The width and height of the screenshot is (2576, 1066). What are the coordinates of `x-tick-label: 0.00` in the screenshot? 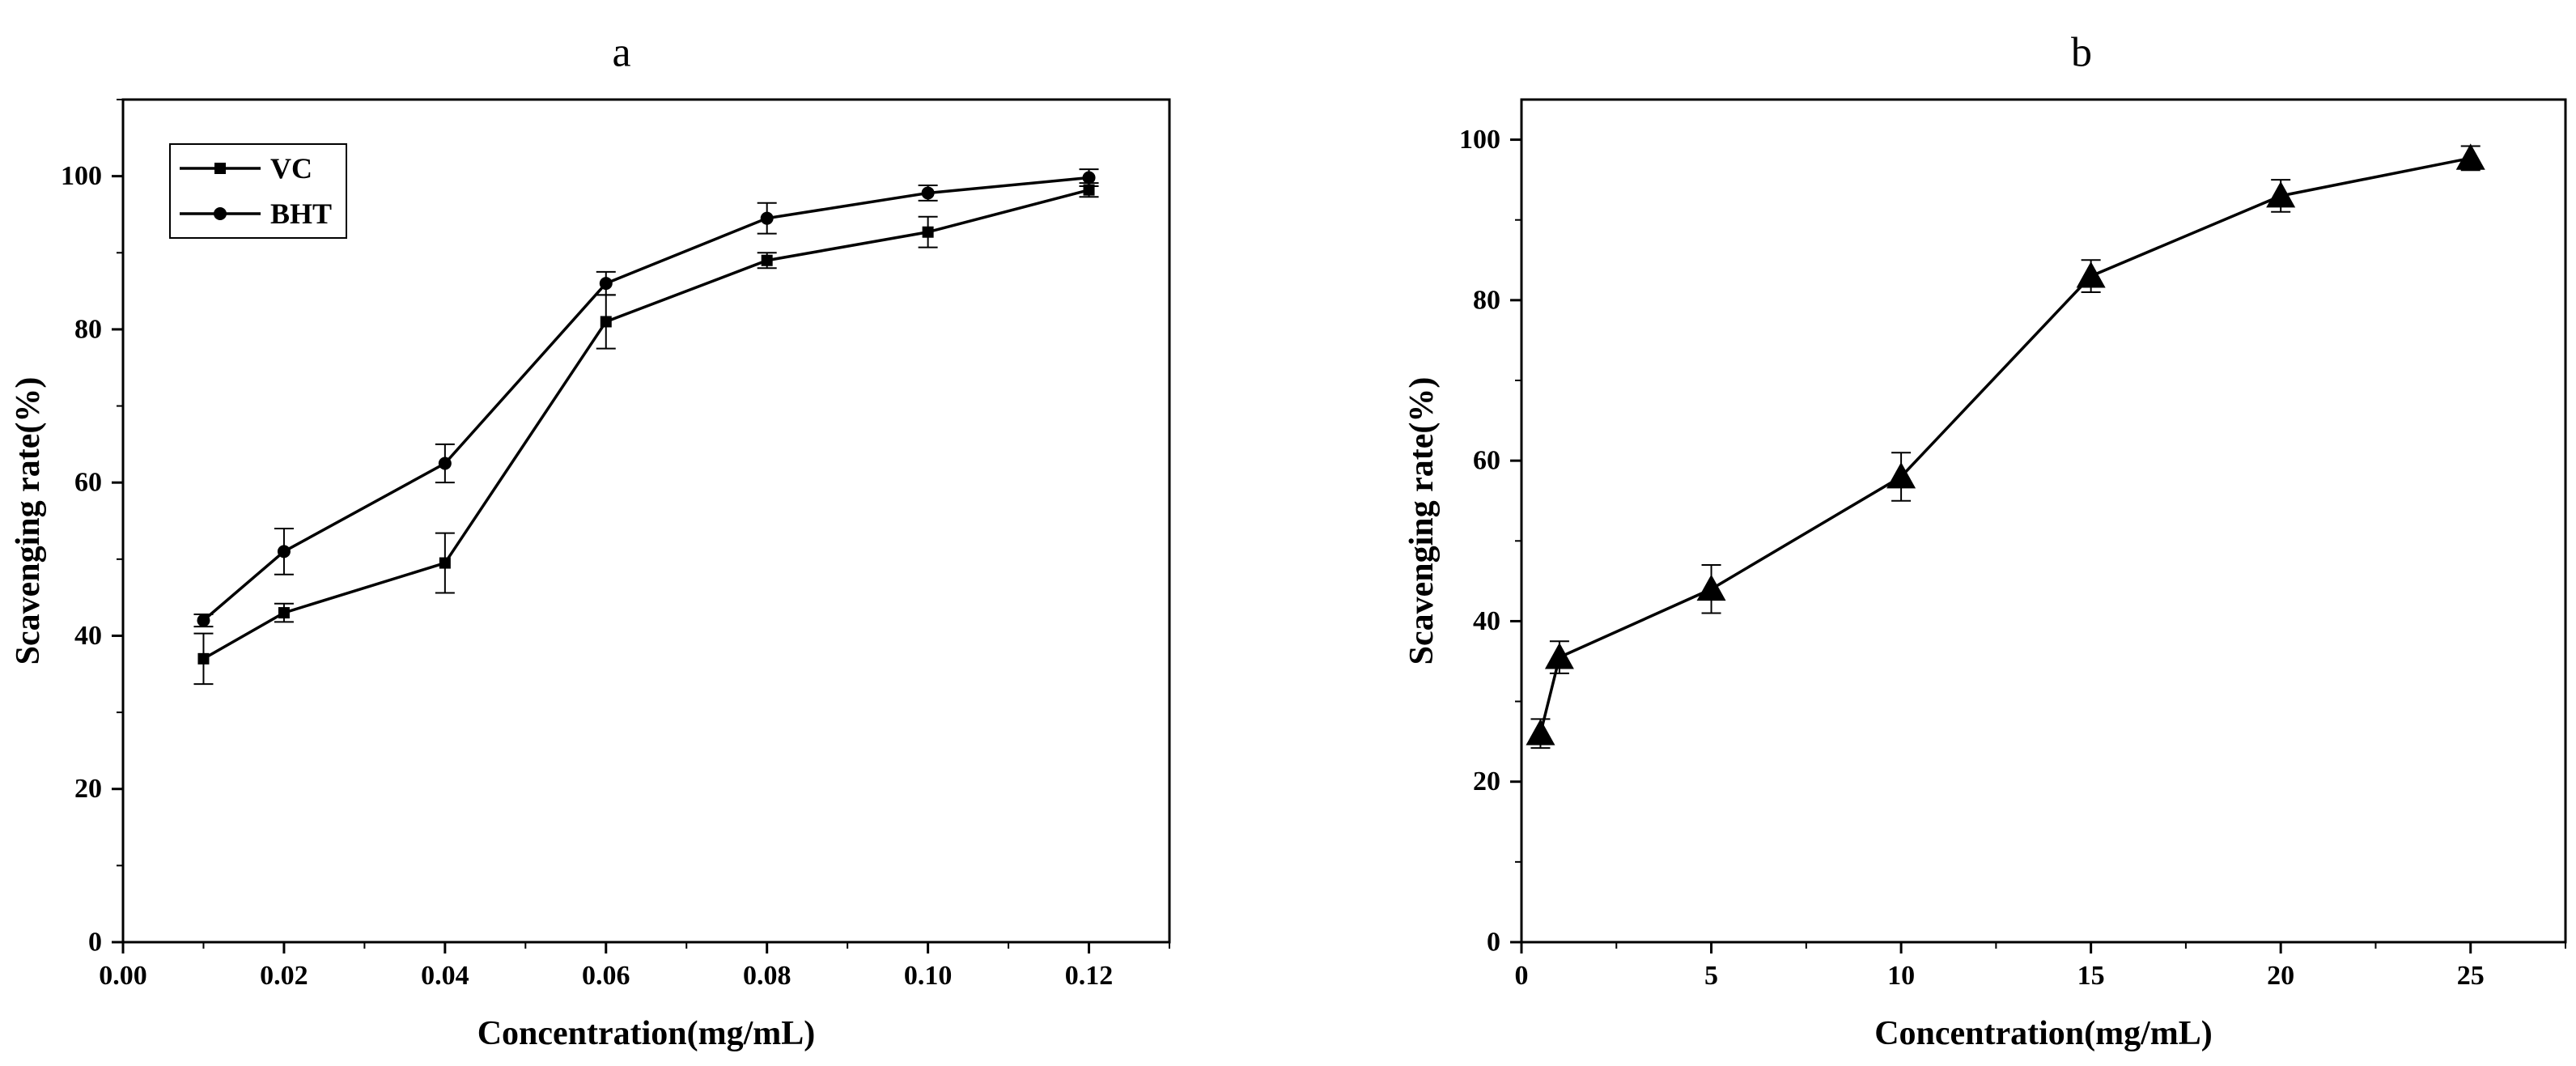 It's located at (123, 976).